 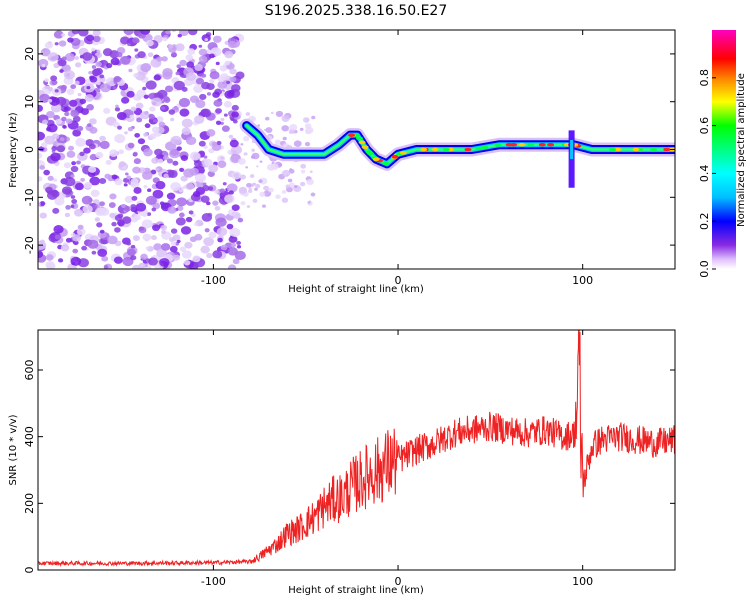 I want to click on snr-x-tick-label: -100, so click(x=213, y=581).